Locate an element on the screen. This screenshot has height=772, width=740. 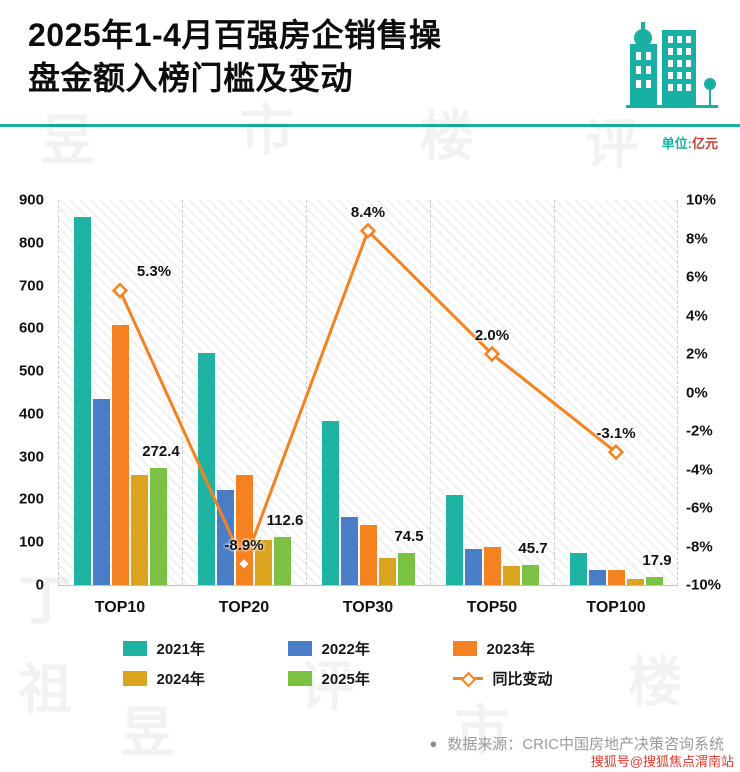
right-axis-tick: 4% is located at coordinates (697, 315).